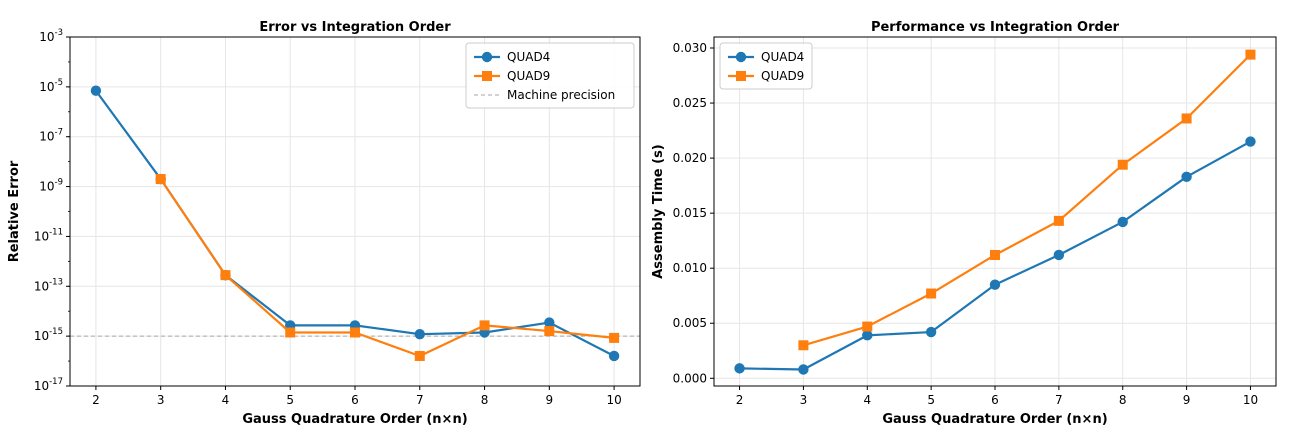 Image resolution: width=1292 pixels, height=437 pixels. What do you see at coordinates (561, 95) in the screenshot?
I see `legend-label: Machine precision` at bounding box center [561, 95].